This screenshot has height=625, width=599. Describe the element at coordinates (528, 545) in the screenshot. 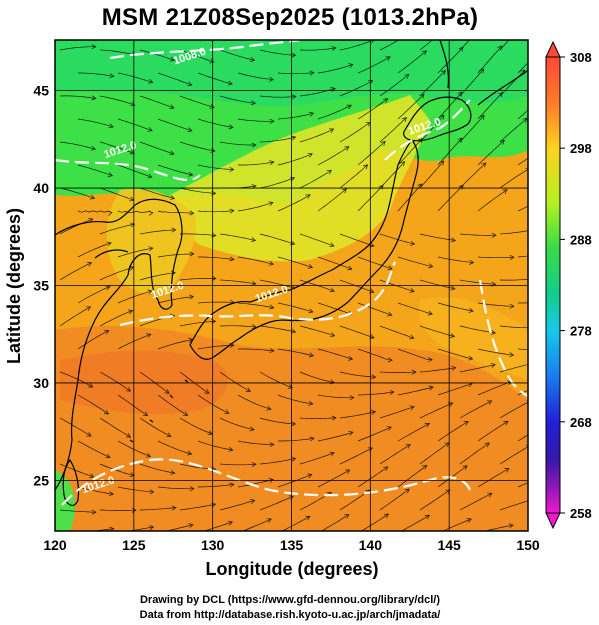

I see `x-tick-label: 150` at that location.